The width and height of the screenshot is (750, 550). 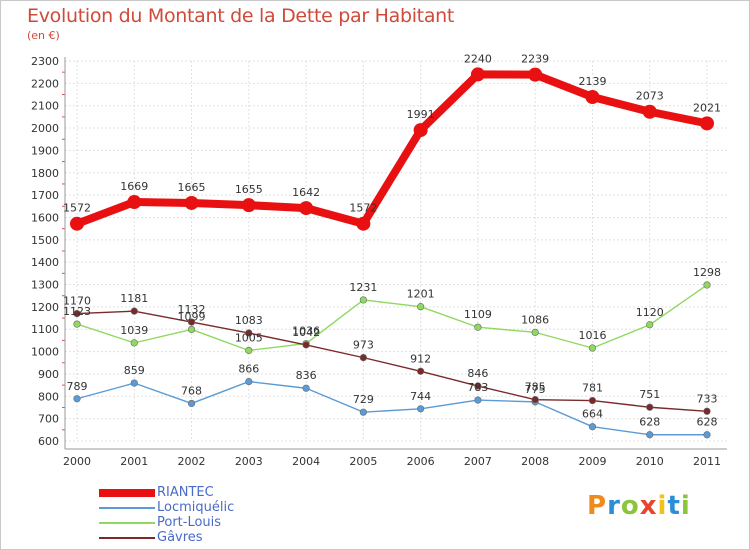 I want to click on legend-label: RIANTEC, so click(x=185, y=492).